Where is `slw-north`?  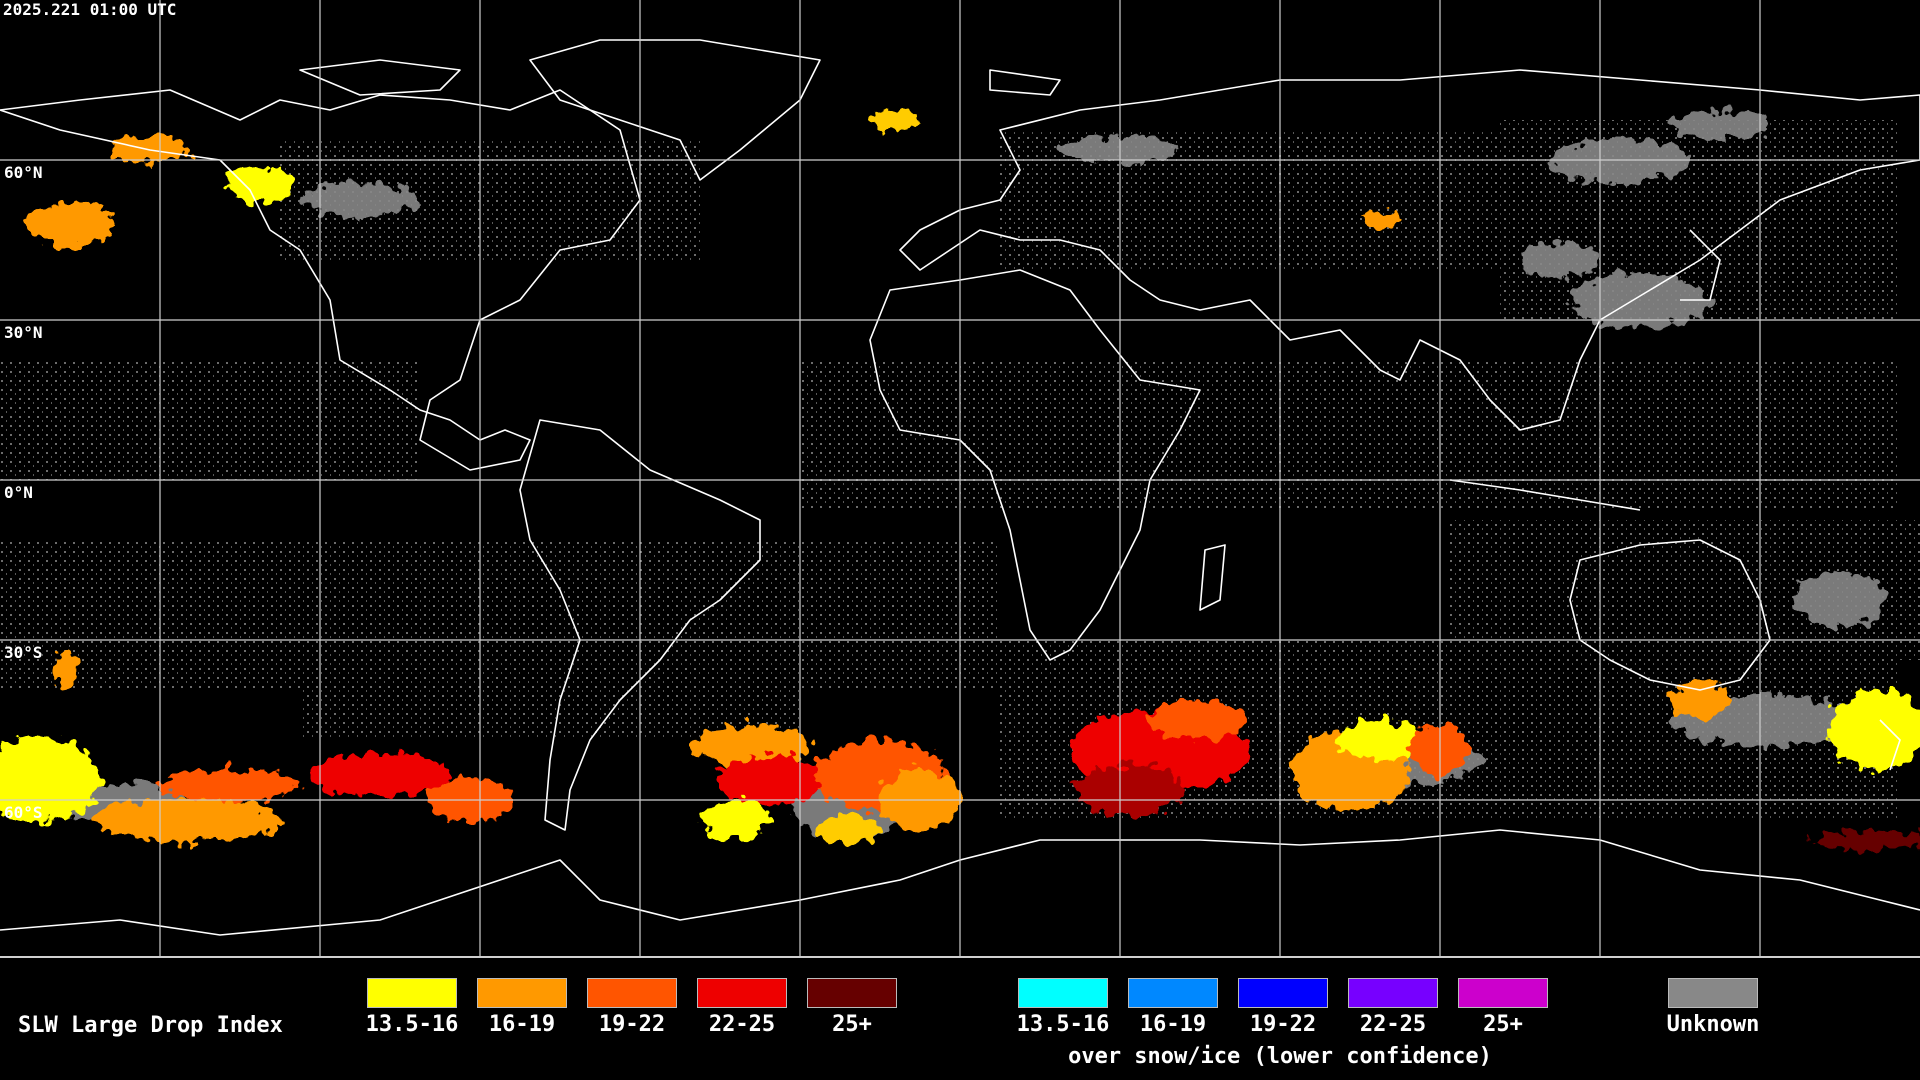
slw-north is located at coordinates (712, 178).